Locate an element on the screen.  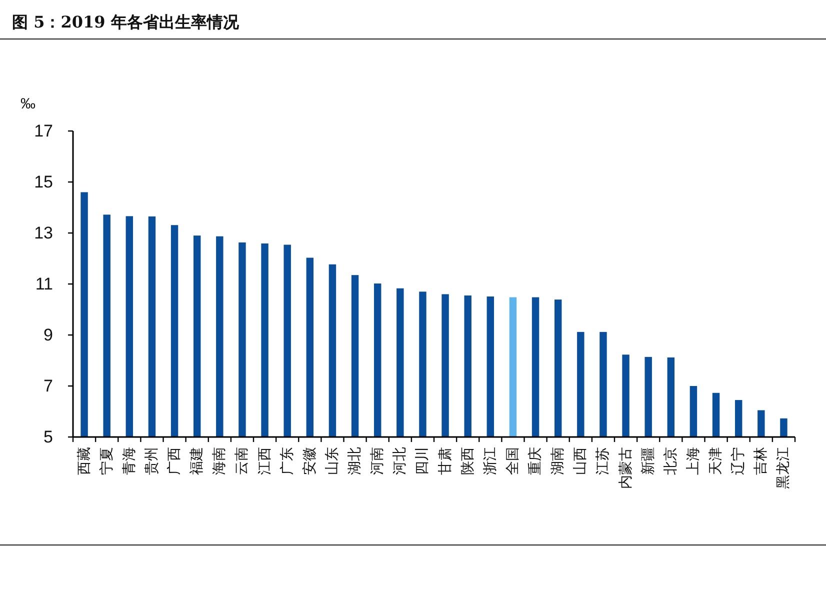
x-tick-label: 安徽 is located at coordinates (310, 461).